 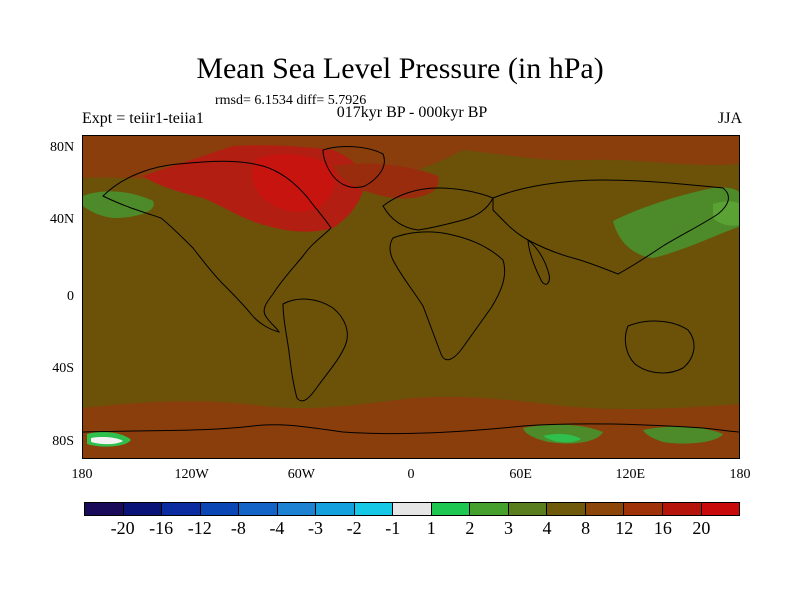 What do you see at coordinates (630, 474) in the screenshot?
I see `x-tick-label: 120E` at bounding box center [630, 474].